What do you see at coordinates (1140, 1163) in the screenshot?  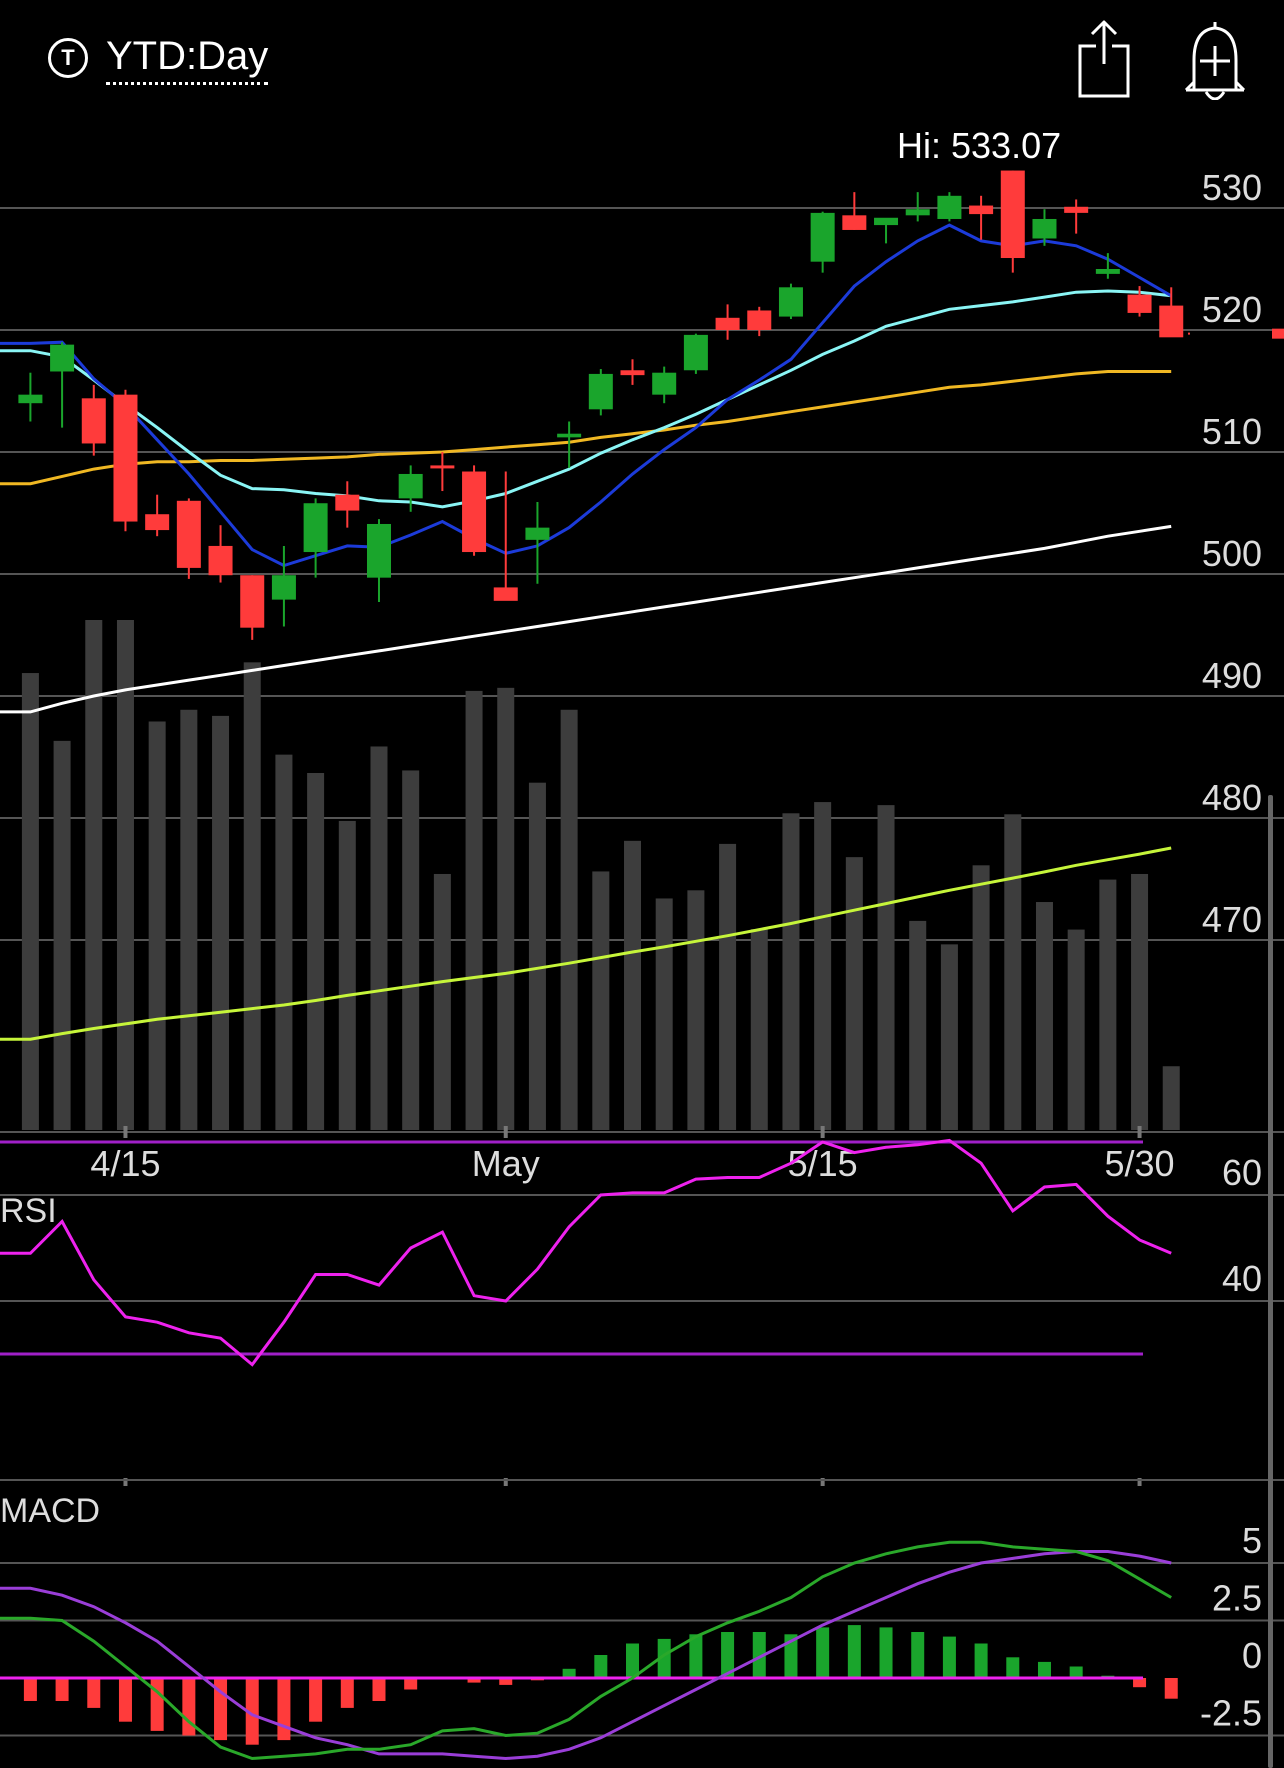 I see `time-axis-label: 5/30` at bounding box center [1140, 1163].